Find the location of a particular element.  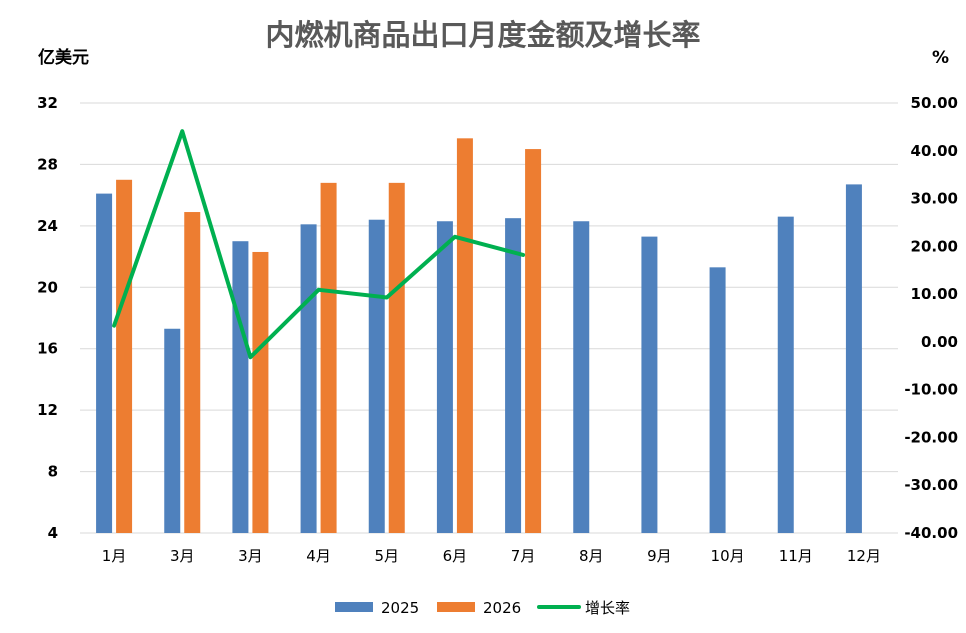

left-tick-label: 32 is located at coordinates (47, 103).